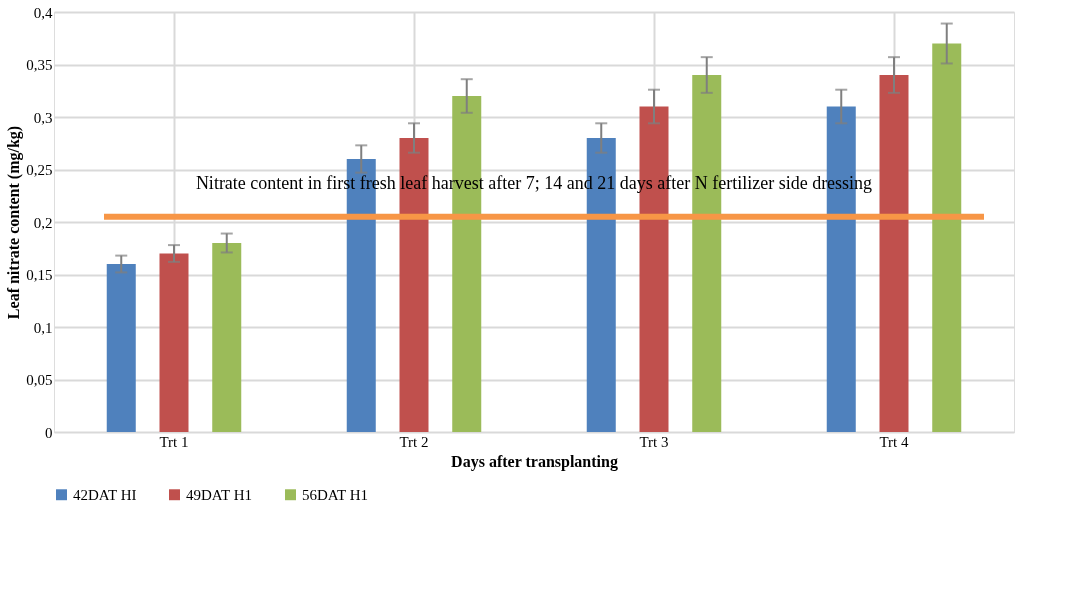 This screenshot has height=595, width=1088. What do you see at coordinates (43, 327) in the screenshot?
I see `y-tick-label: 0,1` at bounding box center [43, 327].